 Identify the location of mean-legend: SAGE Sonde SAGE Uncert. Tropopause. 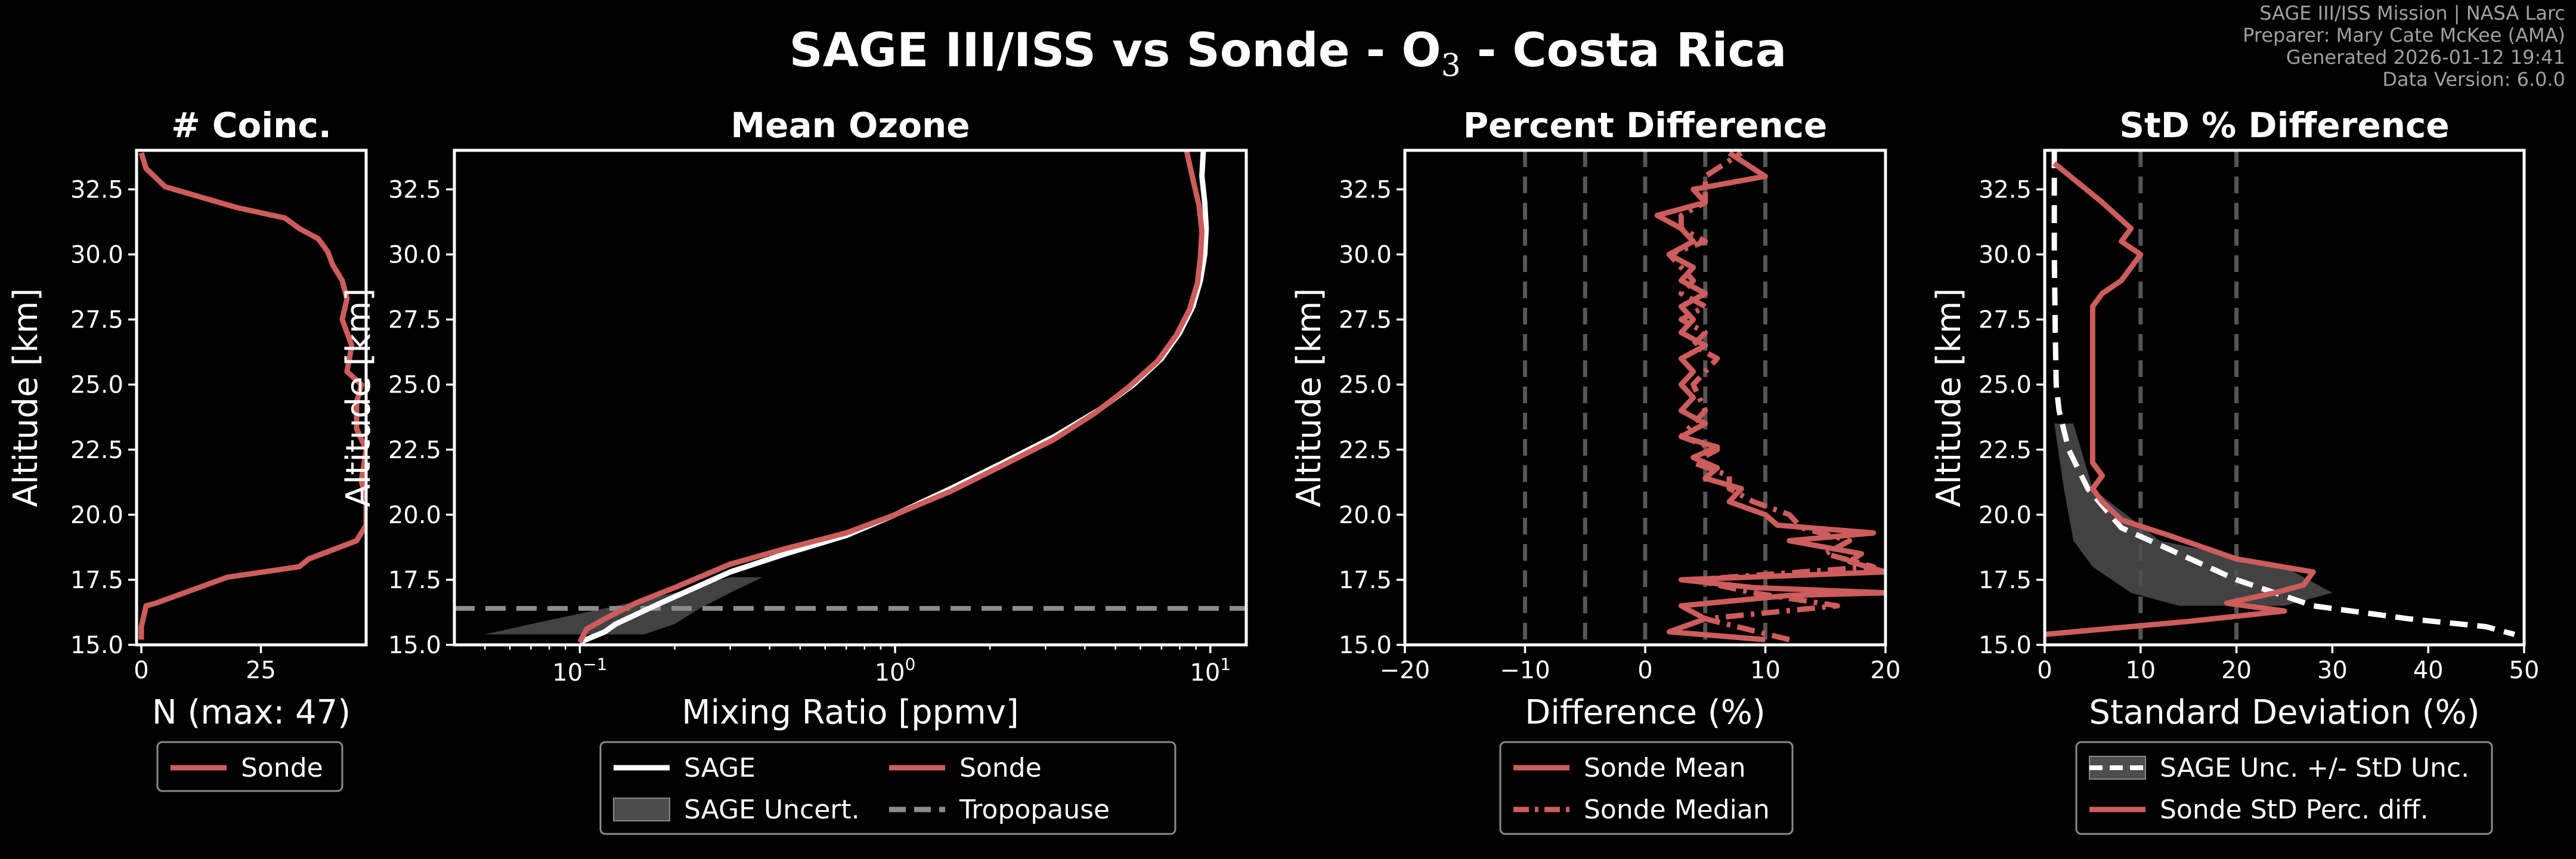
(887, 788).